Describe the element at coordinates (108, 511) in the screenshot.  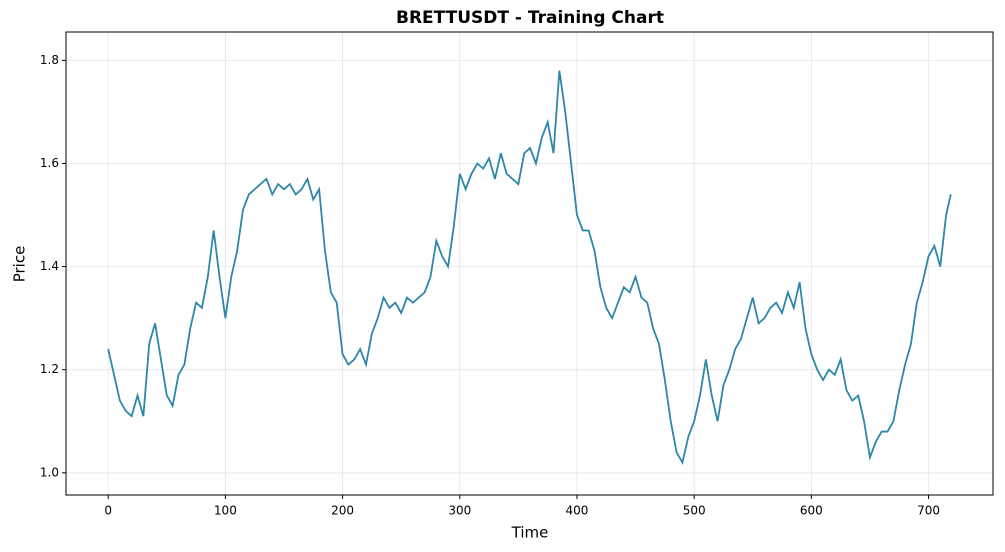
I see `x-tick-label: 0` at that location.